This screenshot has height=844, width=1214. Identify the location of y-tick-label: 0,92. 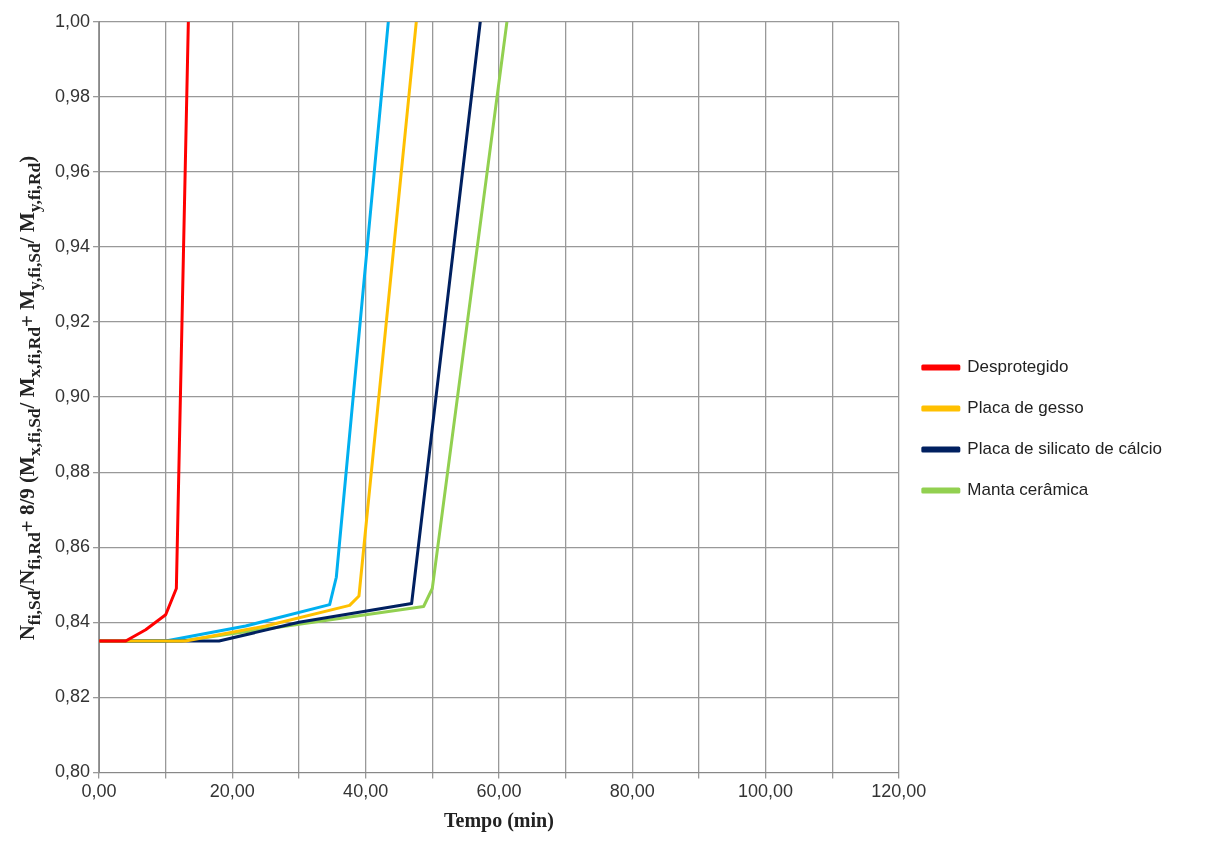
(72, 321).